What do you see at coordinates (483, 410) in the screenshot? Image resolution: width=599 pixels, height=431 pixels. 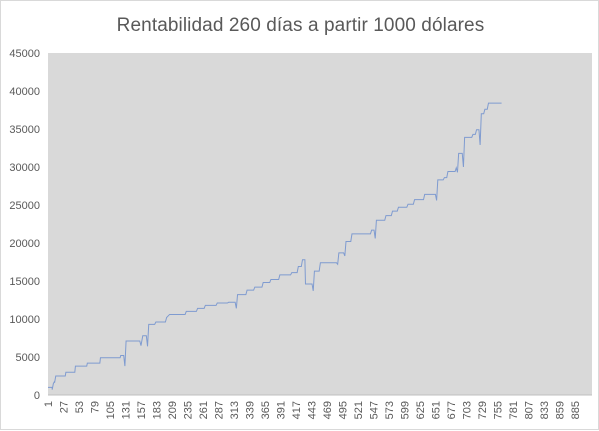 I see `x-tick-label: 729` at bounding box center [483, 410].